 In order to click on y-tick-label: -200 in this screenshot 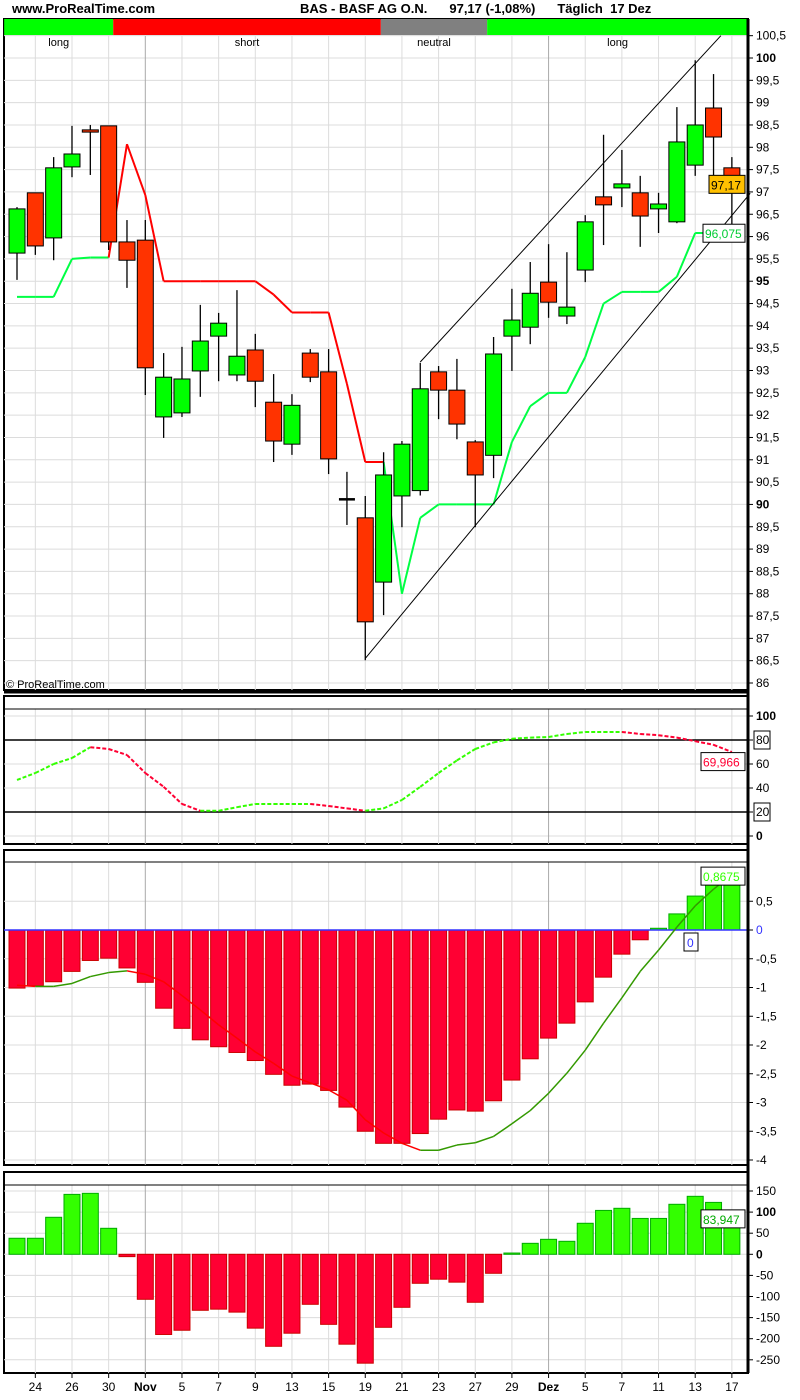, I will do `click(768, 1339)`.